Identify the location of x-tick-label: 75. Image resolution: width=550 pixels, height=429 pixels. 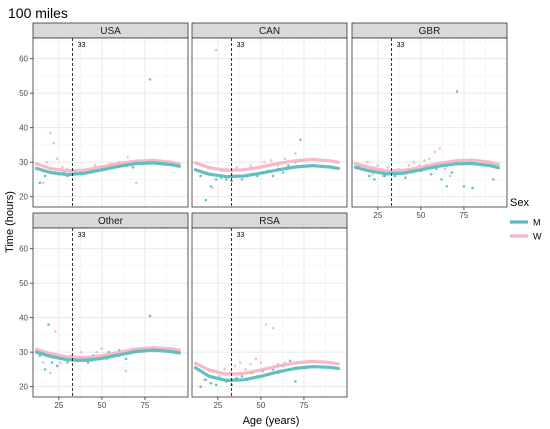
(144, 405).